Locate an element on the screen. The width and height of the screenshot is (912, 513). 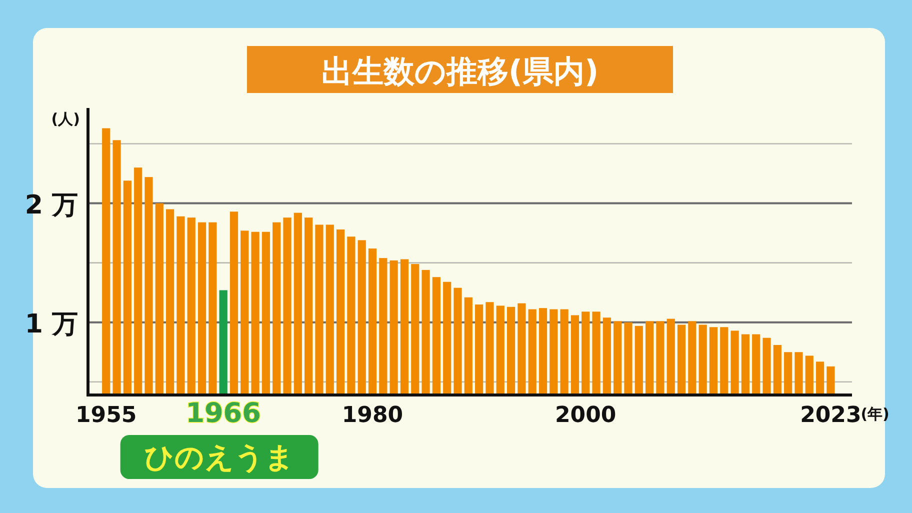
x-axis-title: (年) is located at coordinates (875, 414).